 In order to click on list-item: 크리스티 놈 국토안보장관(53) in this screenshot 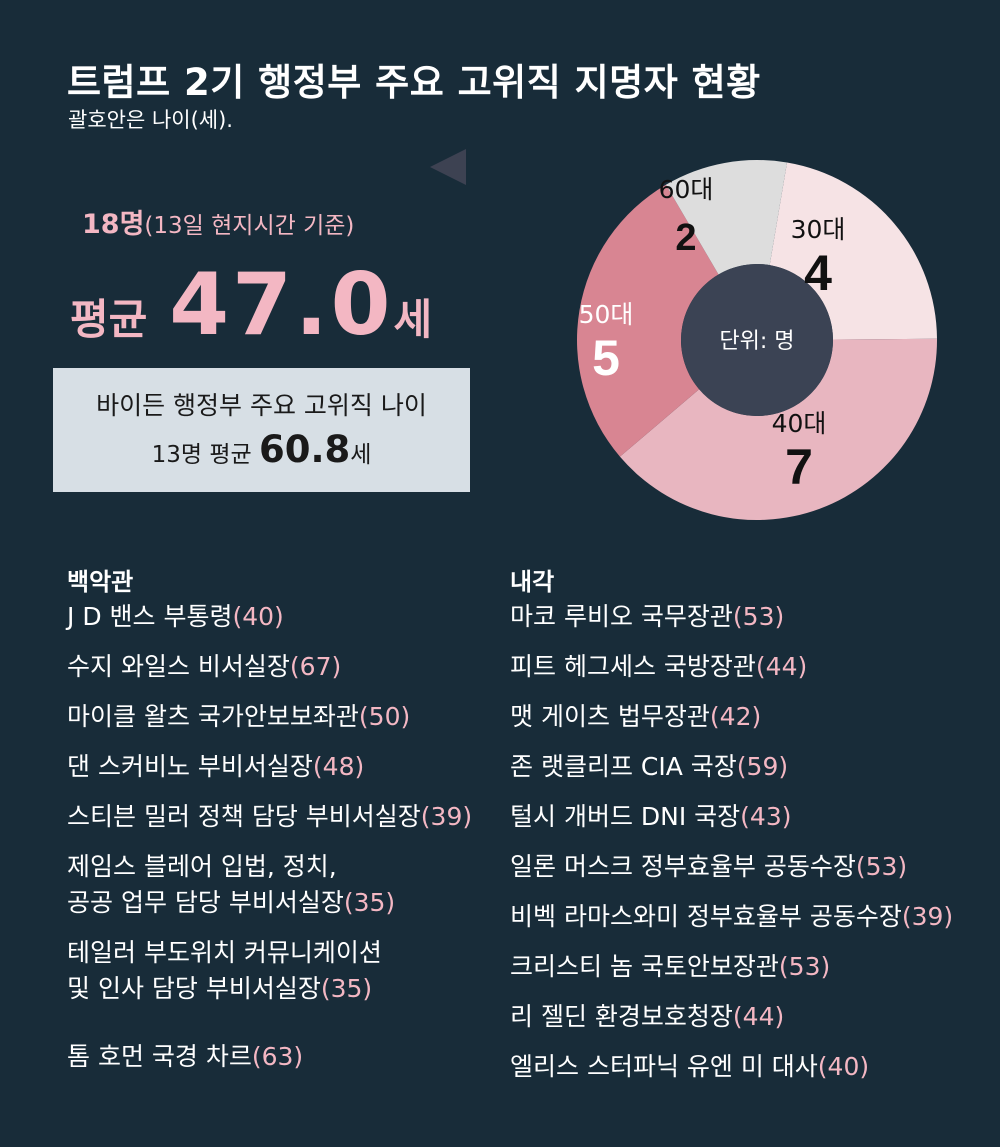, I will do `click(670, 966)`.